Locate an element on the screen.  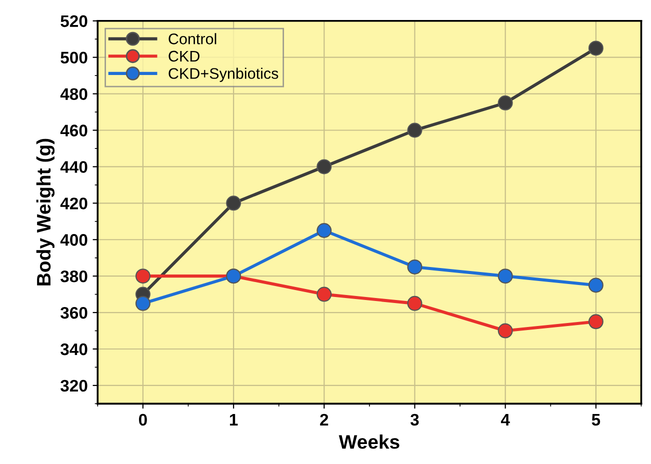
y-tick-label: 500 is located at coordinates (74, 58).